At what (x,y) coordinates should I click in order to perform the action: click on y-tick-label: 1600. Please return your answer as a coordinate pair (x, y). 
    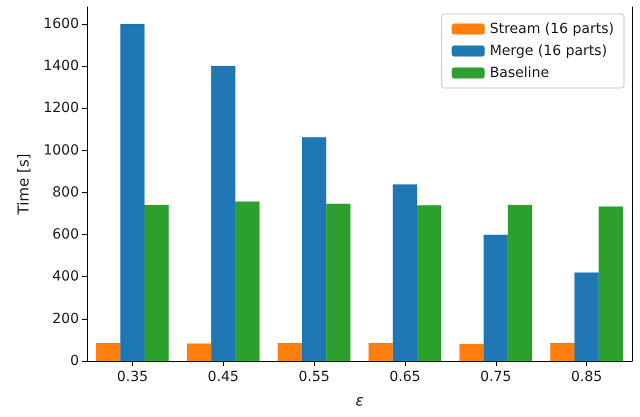
    Looking at the image, I should click on (61, 24).